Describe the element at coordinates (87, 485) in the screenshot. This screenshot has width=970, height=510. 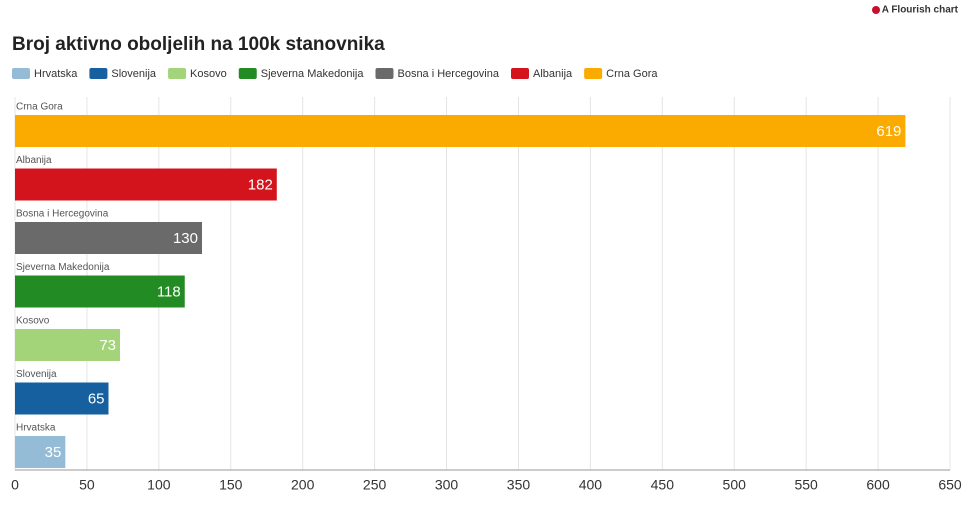
I see `x-tick-label: 50` at that location.